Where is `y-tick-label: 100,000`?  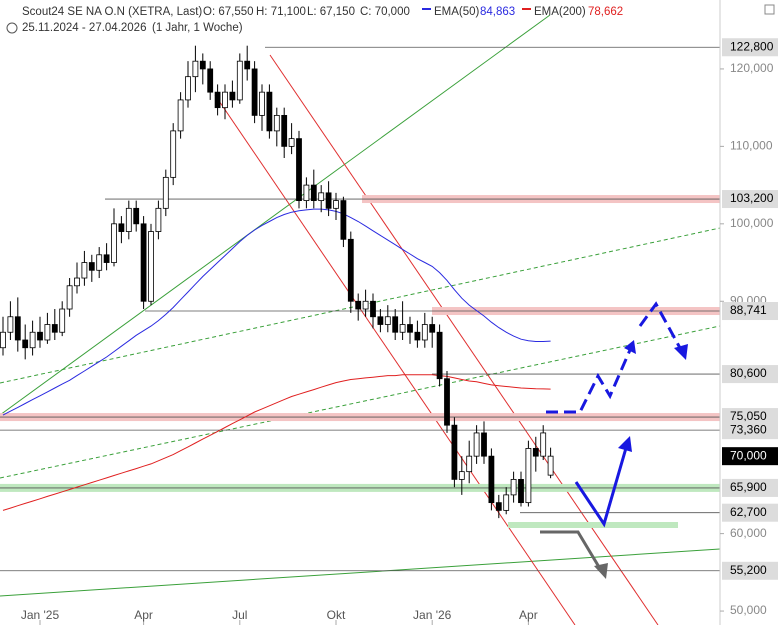 y-tick-label: 100,000 is located at coordinates (752, 223).